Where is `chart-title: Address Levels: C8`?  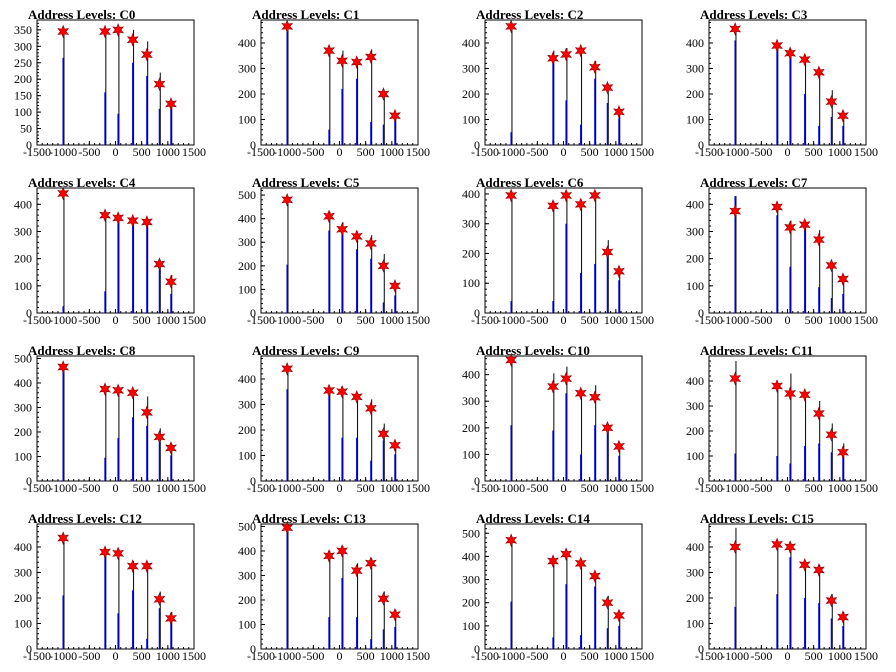 chart-title: Address Levels: C8 is located at coordinates (82, 350).